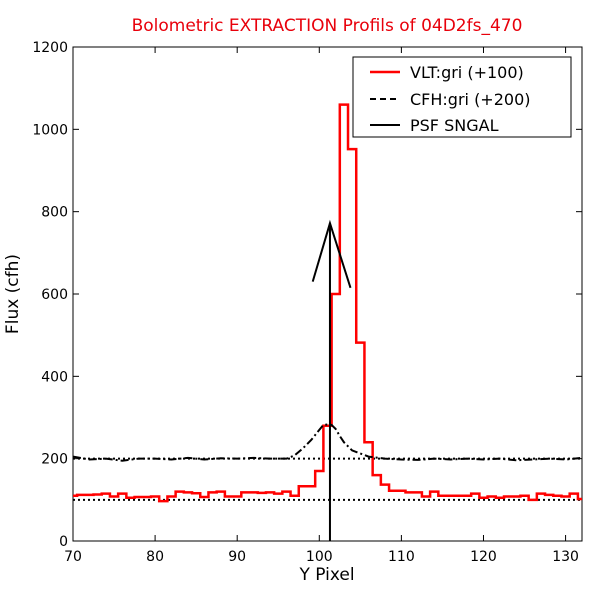 This screenshot has height=600, width=600. I want to click on y-axis-label: Flux (cfh), so click(13, 294).